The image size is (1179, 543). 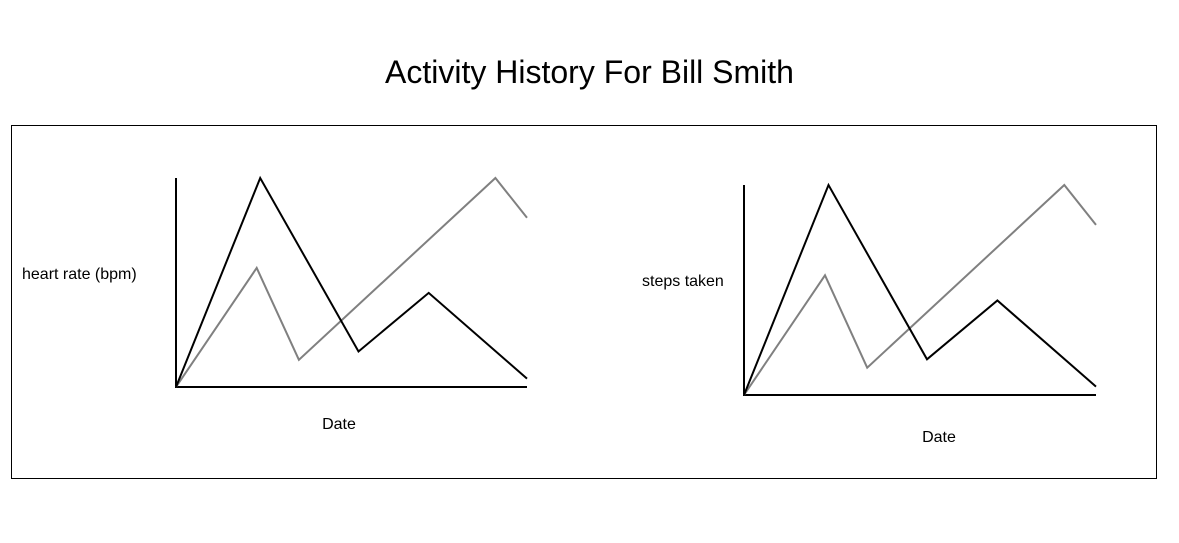 I want to click on heart-rate-series-light-line, so click(x=351, y=282).